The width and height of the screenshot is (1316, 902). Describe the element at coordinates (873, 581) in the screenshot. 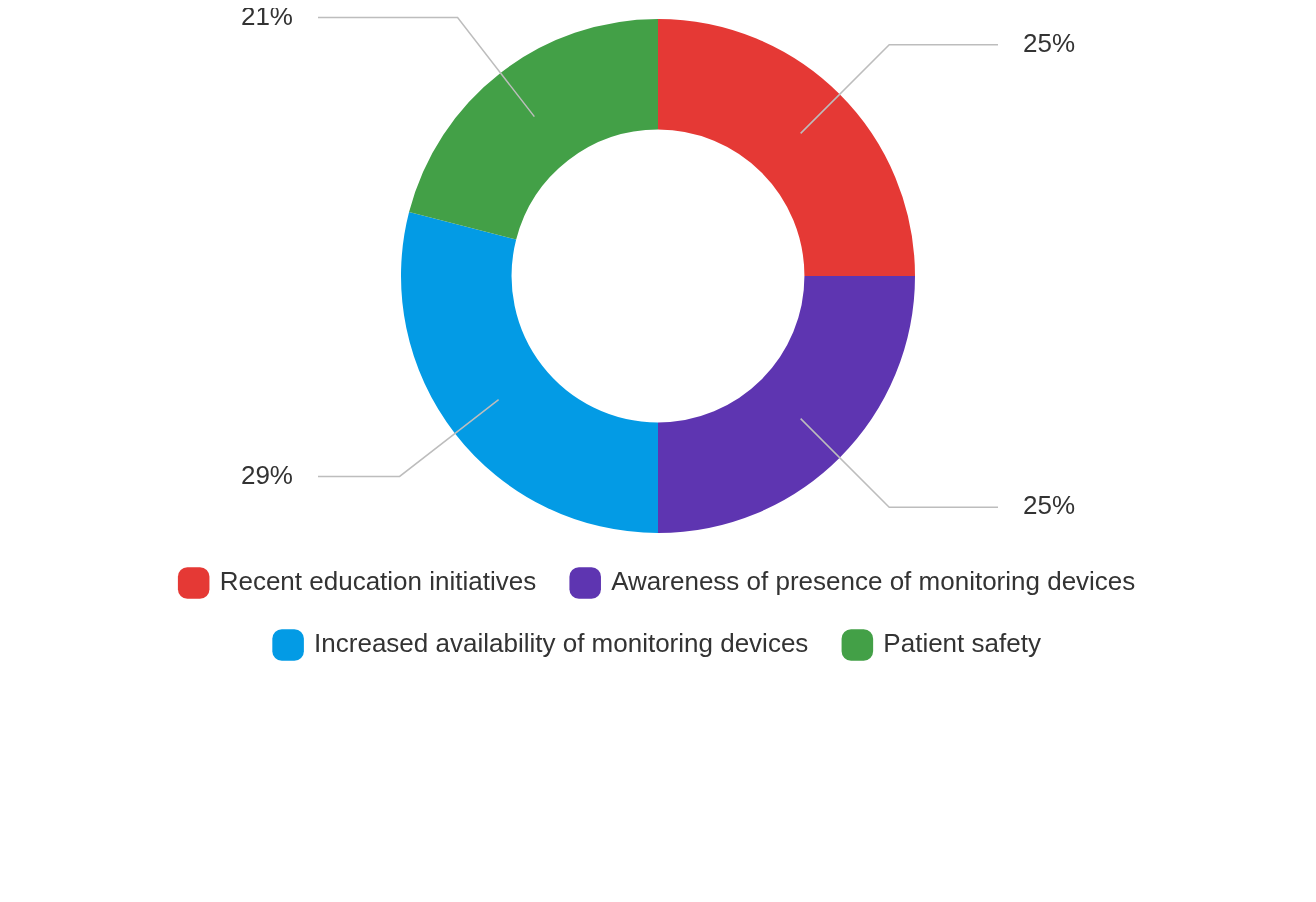

I see `legend-label: Awareness of presence of monitoring devices` at that location.